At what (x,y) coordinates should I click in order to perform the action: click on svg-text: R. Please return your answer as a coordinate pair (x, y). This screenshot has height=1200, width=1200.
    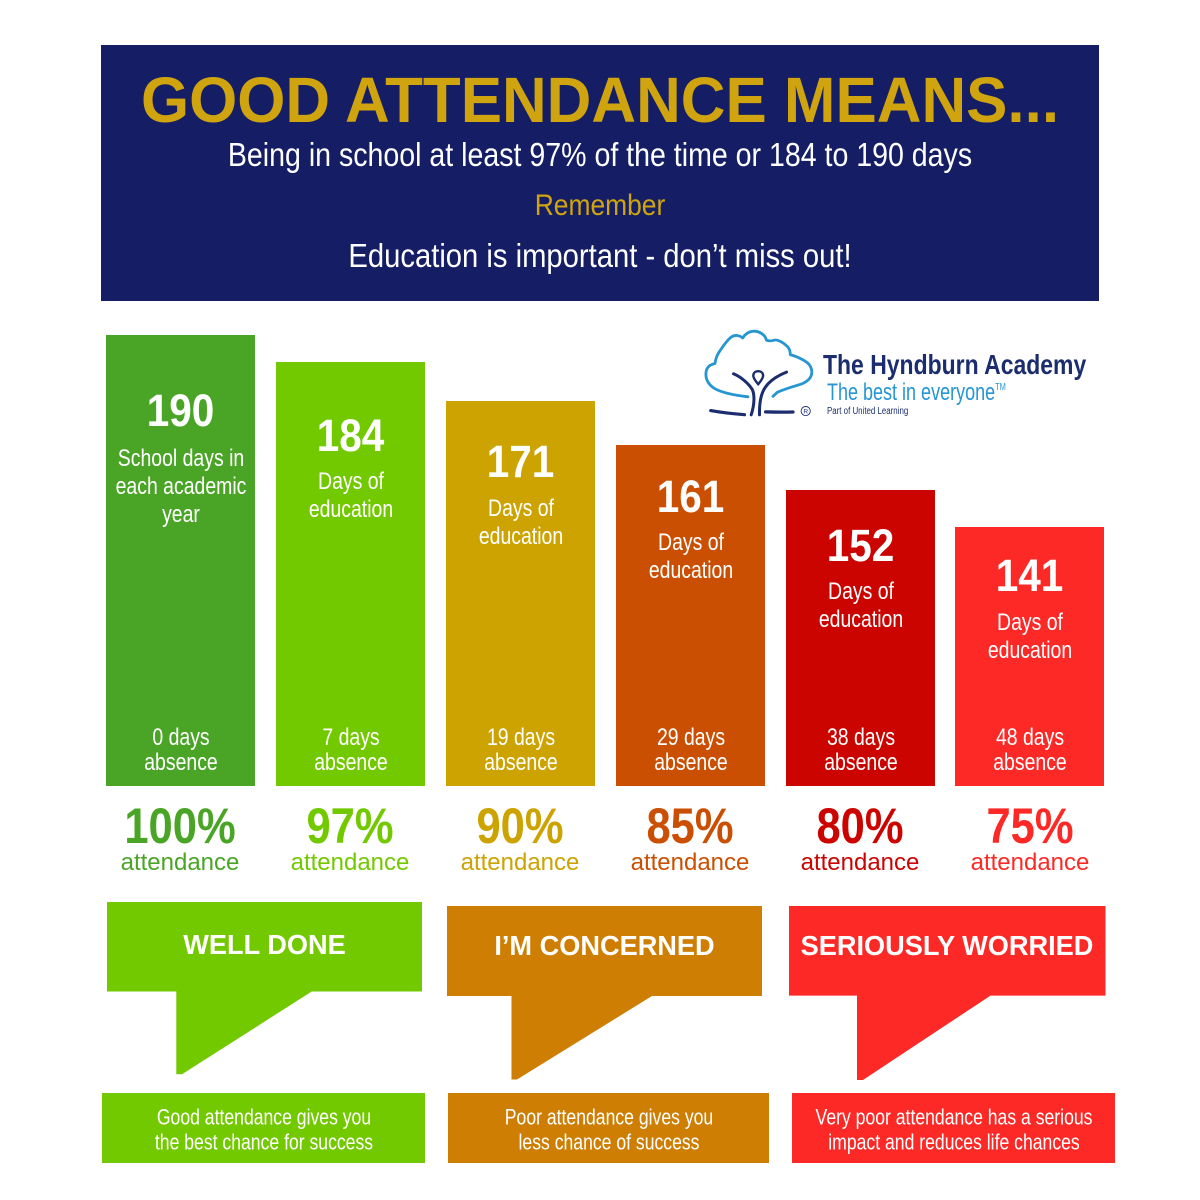
    Looking at the image, I should click on (805, 411).